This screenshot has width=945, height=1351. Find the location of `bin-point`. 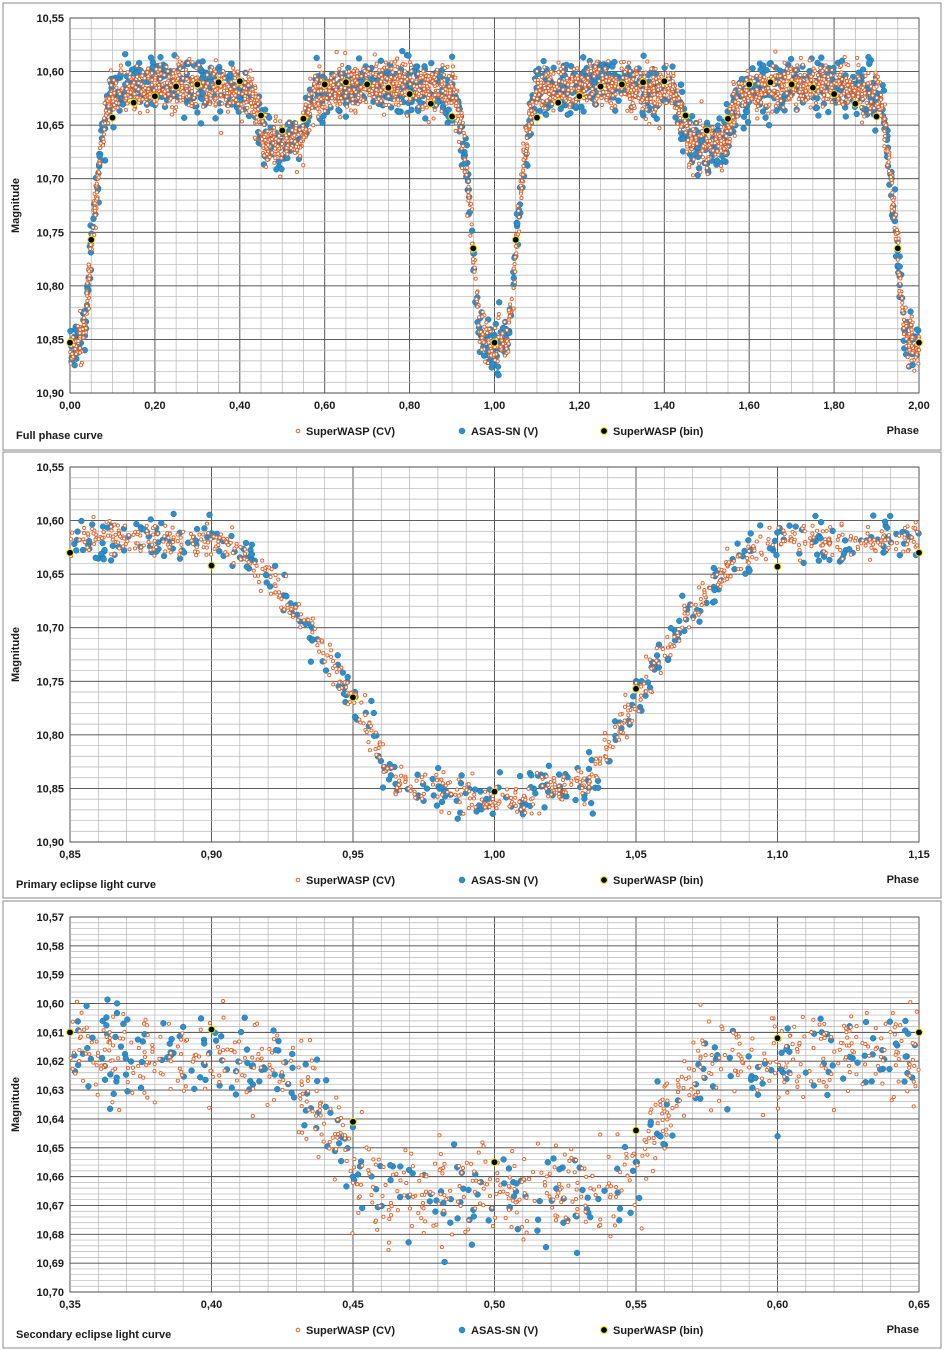

bin-point is located at coordinates (537, 117).